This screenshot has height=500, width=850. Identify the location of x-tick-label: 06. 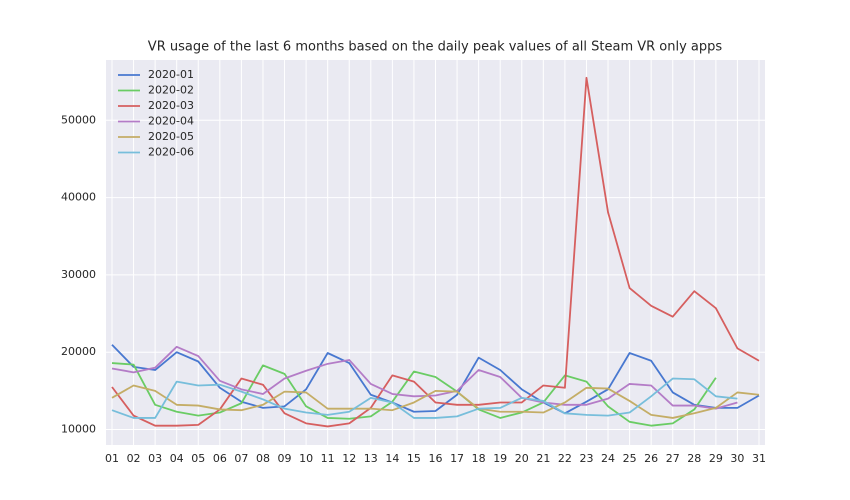
(220, 458).